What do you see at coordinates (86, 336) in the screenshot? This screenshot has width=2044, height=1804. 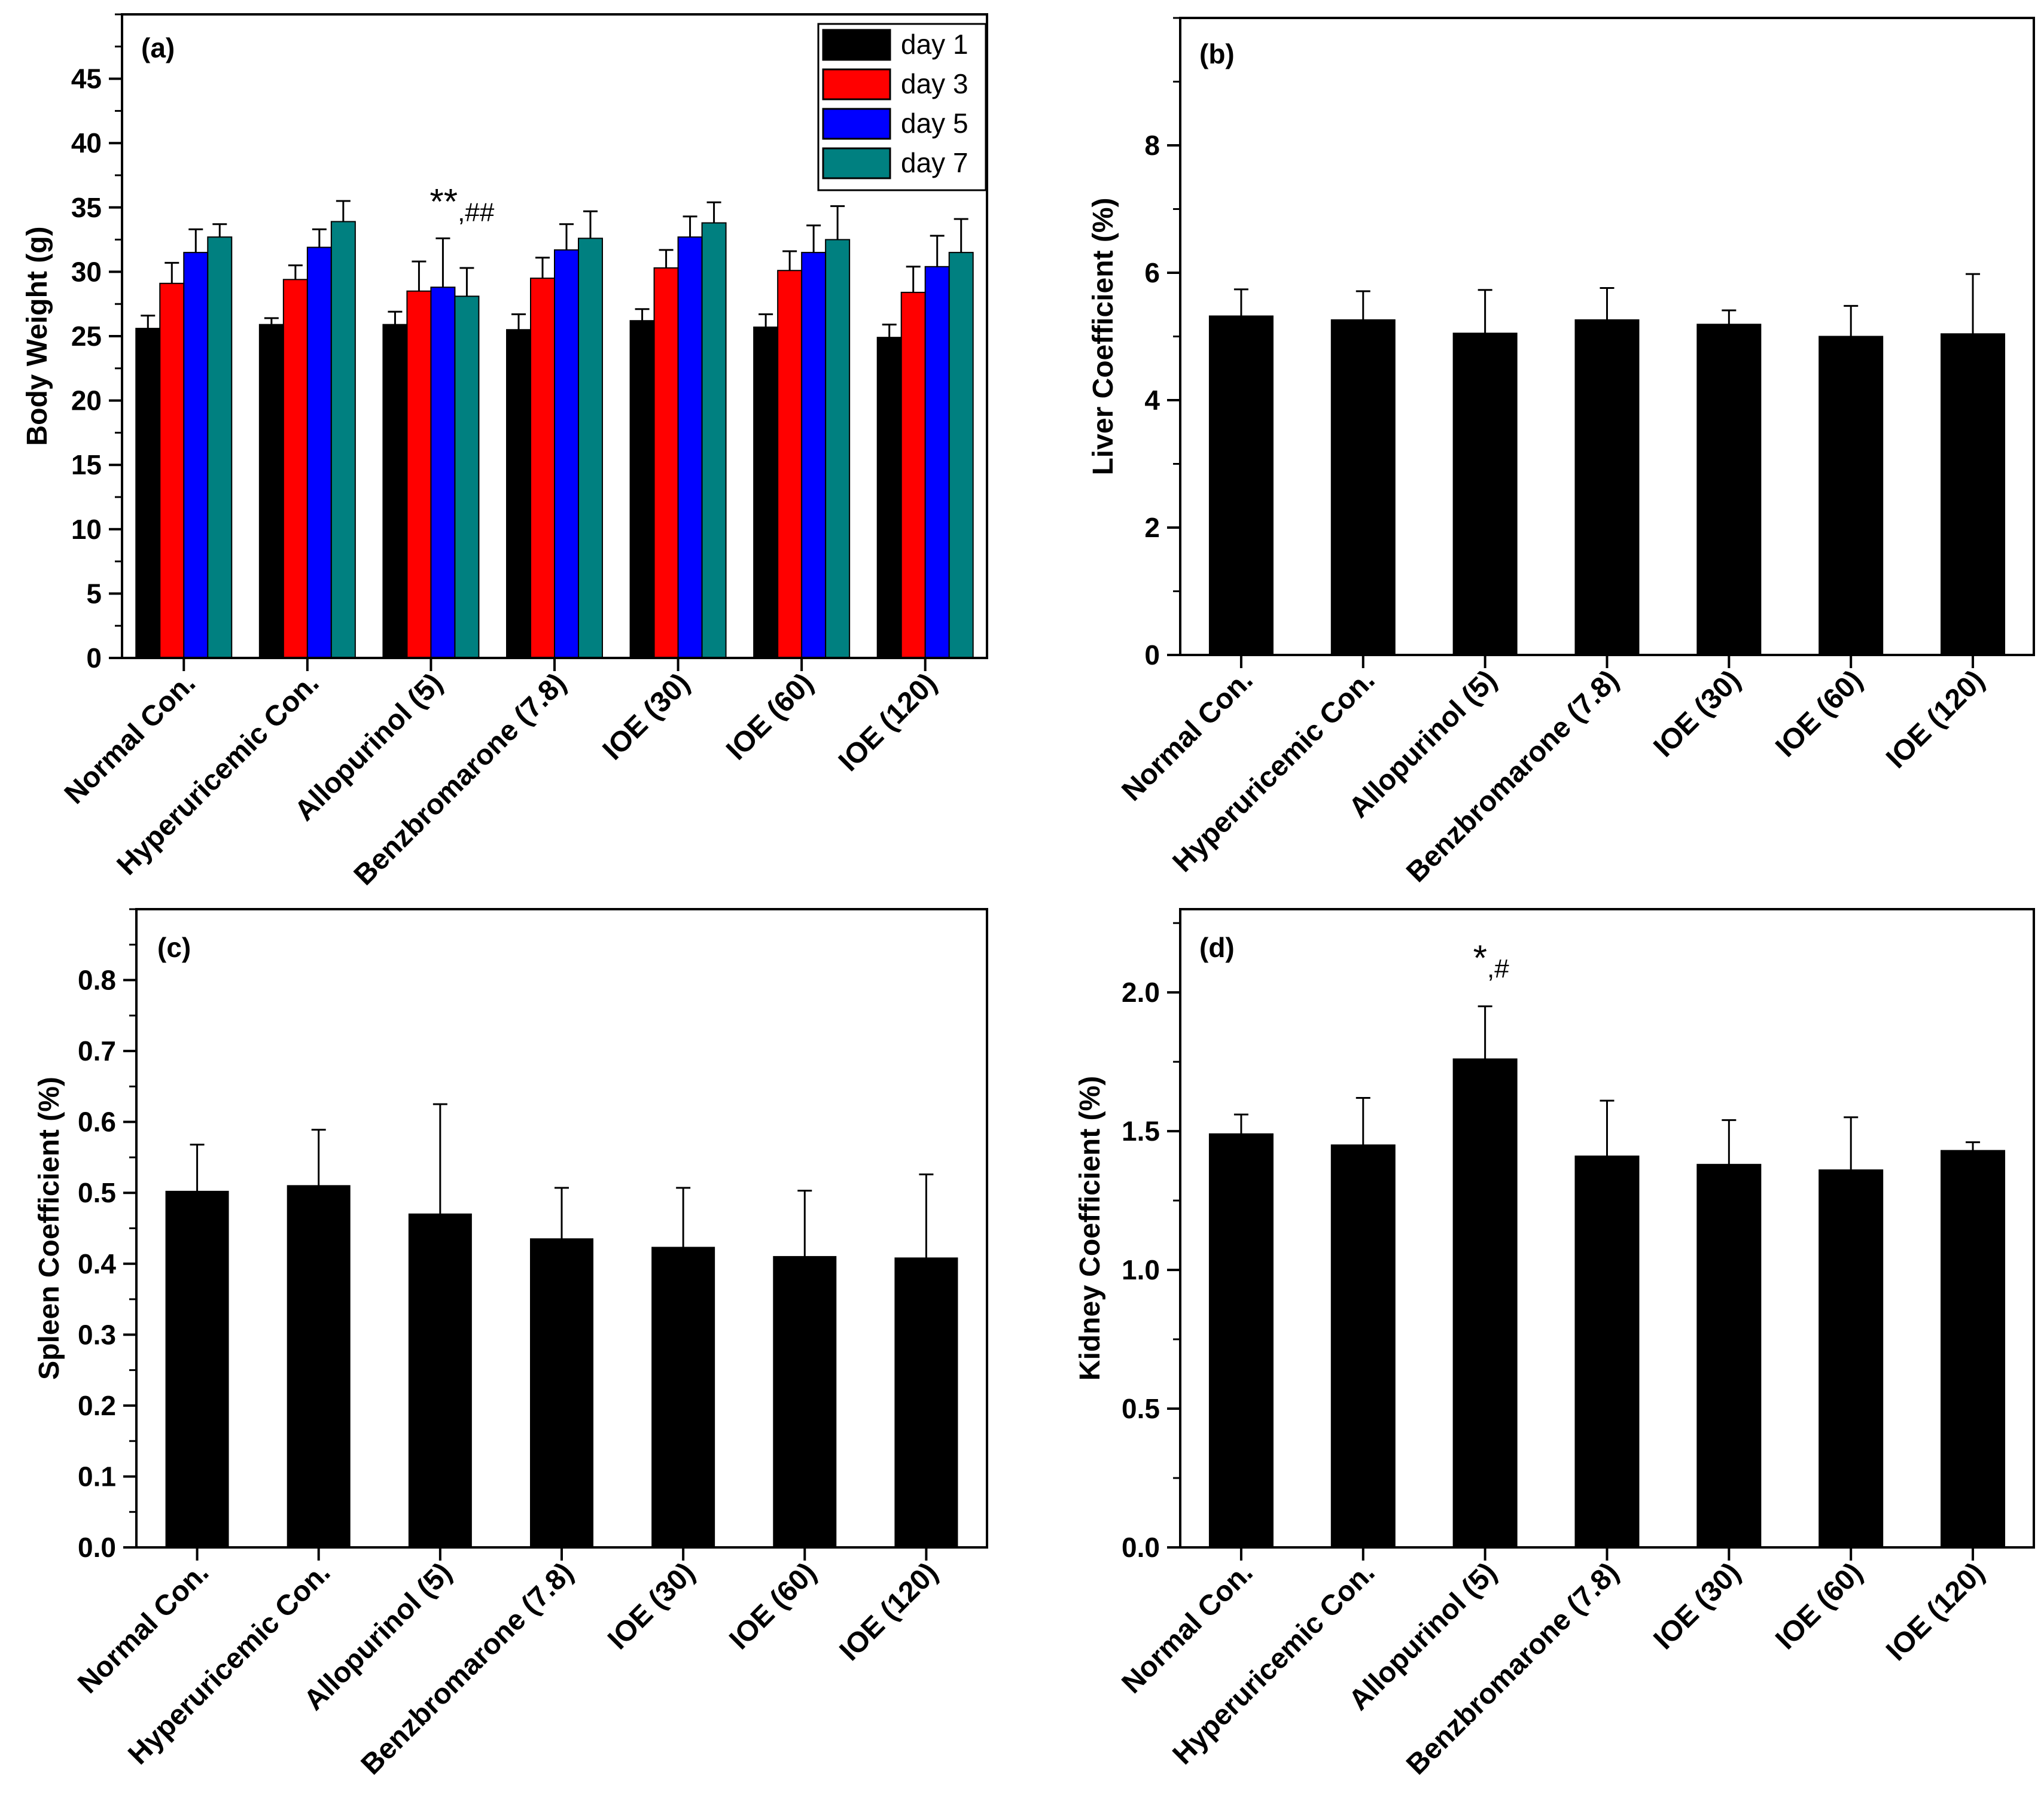 I see `y-tick-label: 25` at bounding box center [86, 336].